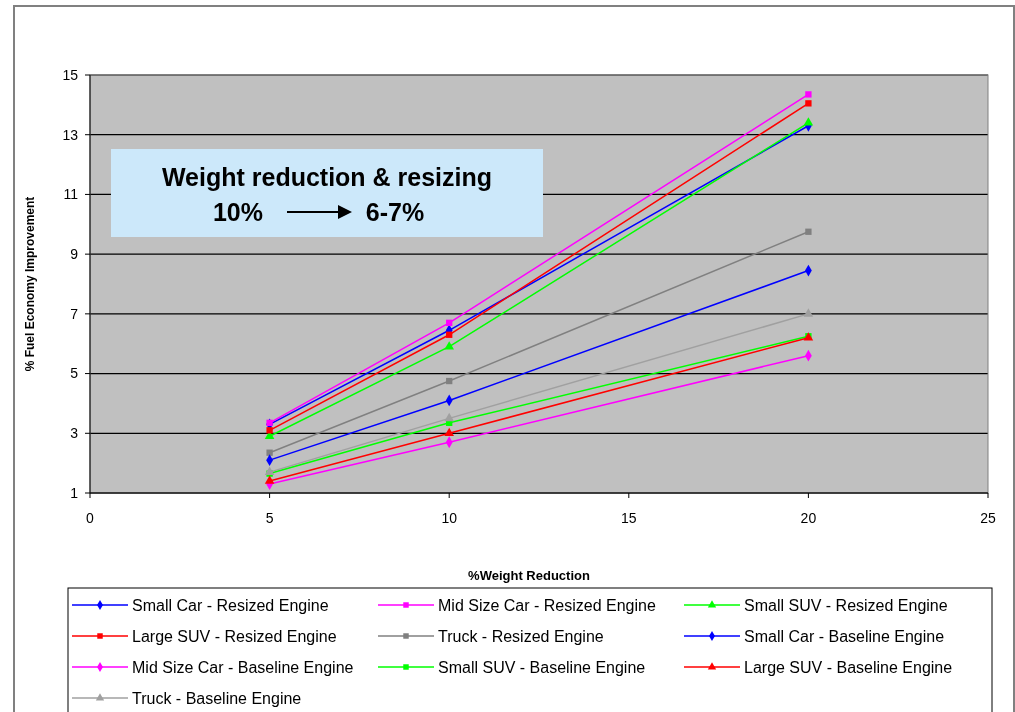 The image size is (1015, 712). What do you see at coordinates (808, 518) in the screenshot?
I see `x-tick-label: 20` at bounding box center [808, 518].